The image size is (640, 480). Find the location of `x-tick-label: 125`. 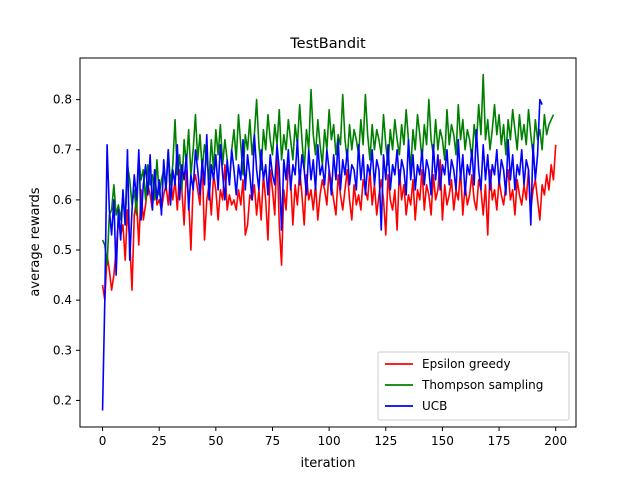

x-tick-label: 125 is located at coordinates (385, 441).